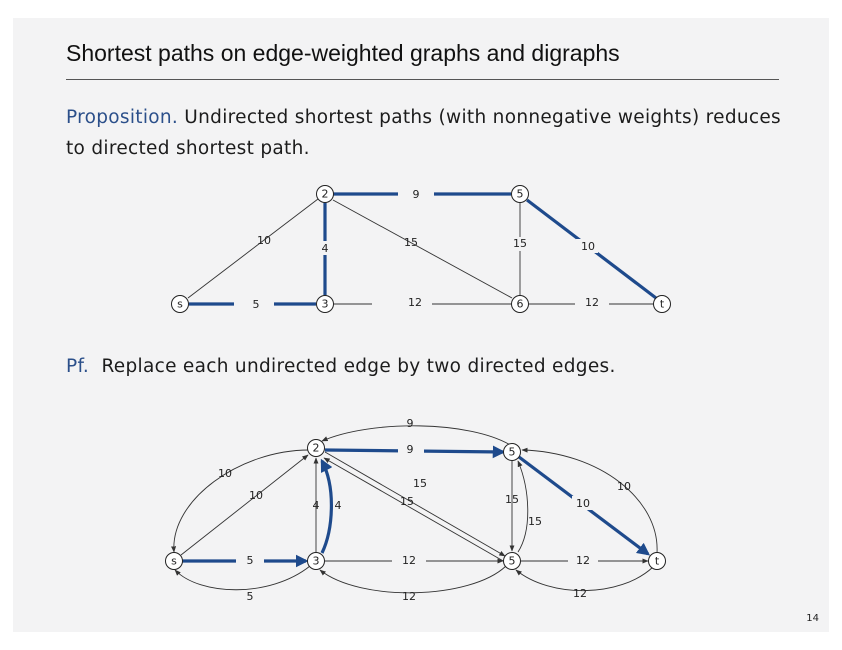 This screenshot has height=650, width=842. Describe the element at coordinates (584, 579) in the screenshot. I see `d-edge-t-5b` at that location.